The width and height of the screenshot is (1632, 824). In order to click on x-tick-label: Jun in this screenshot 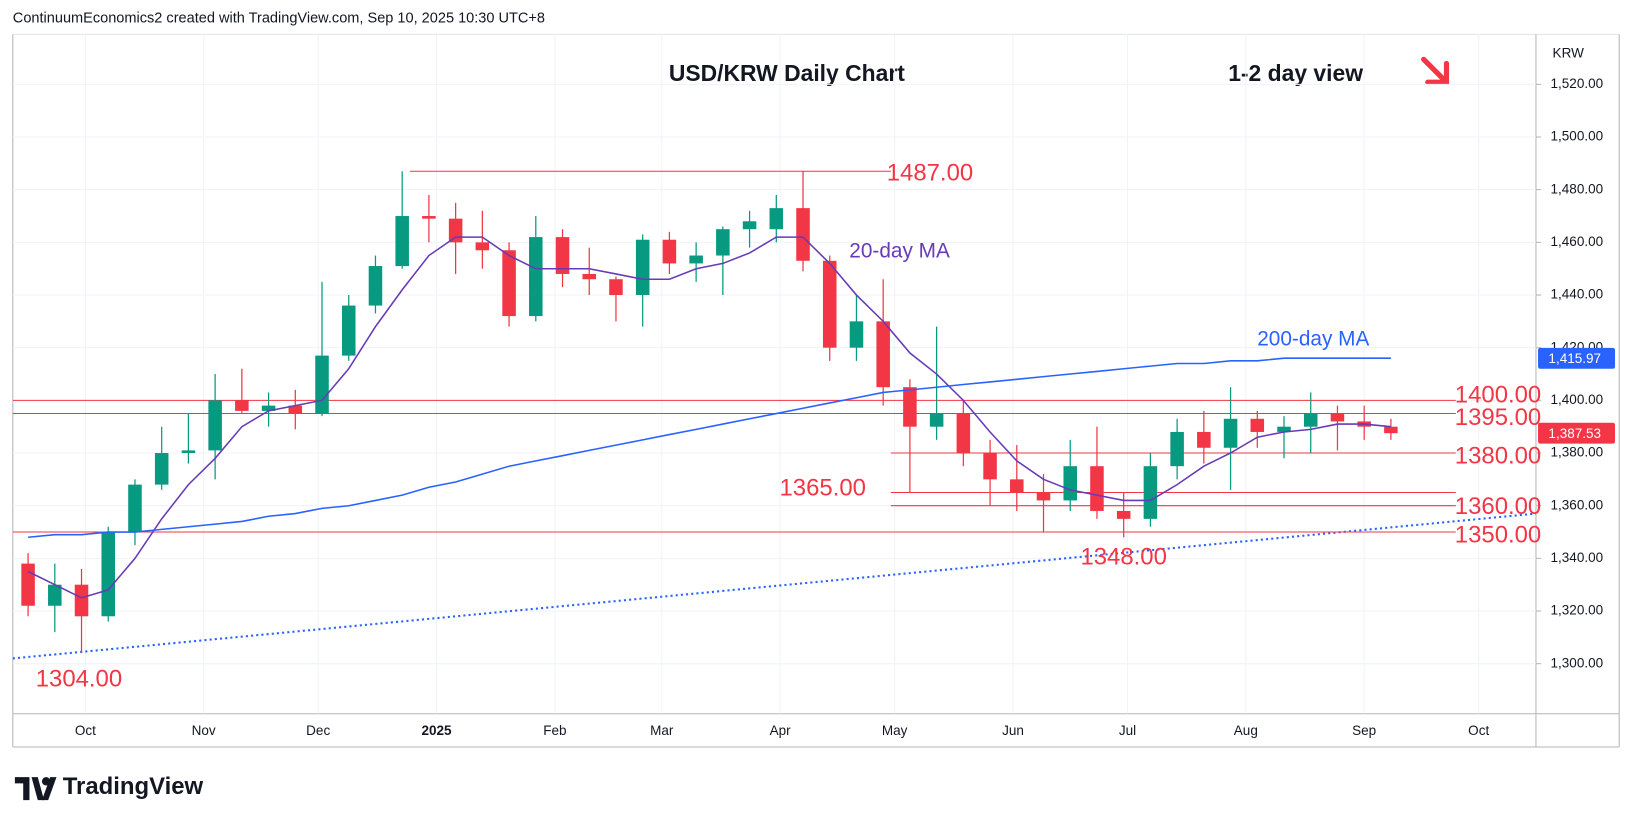, I will do `click(1013, 730)`.